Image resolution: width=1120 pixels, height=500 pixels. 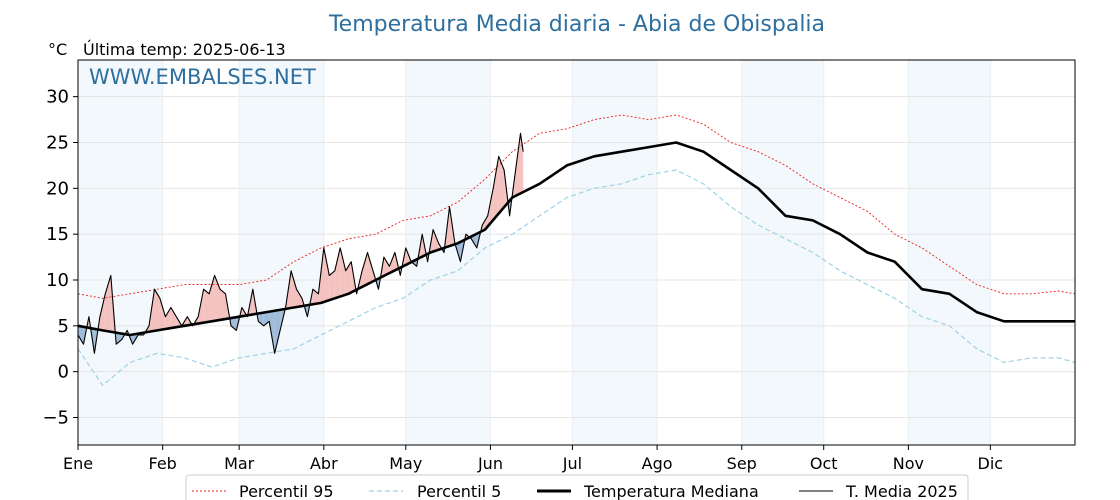 What do you see at coordinates (202, 77) in the screenshot?
I see `watermark: WWW.EMBALSES.NET` at bounding box center [202, 77].